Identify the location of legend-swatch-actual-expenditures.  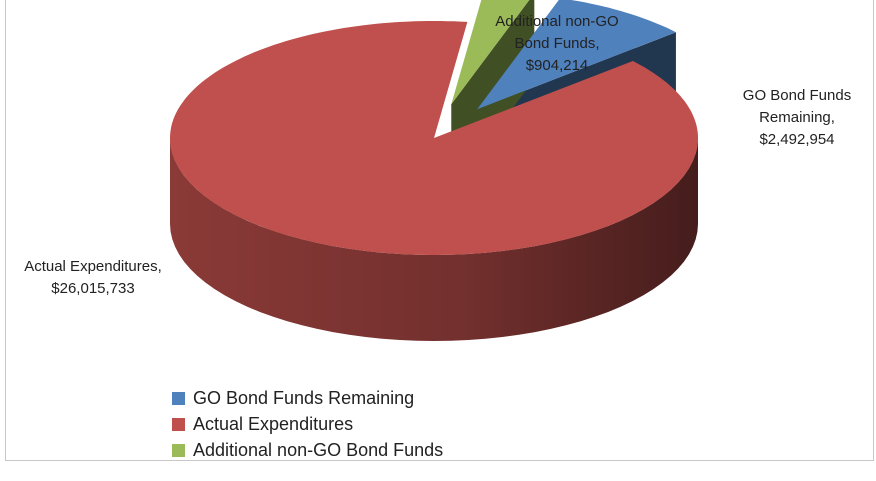
(178, 424).